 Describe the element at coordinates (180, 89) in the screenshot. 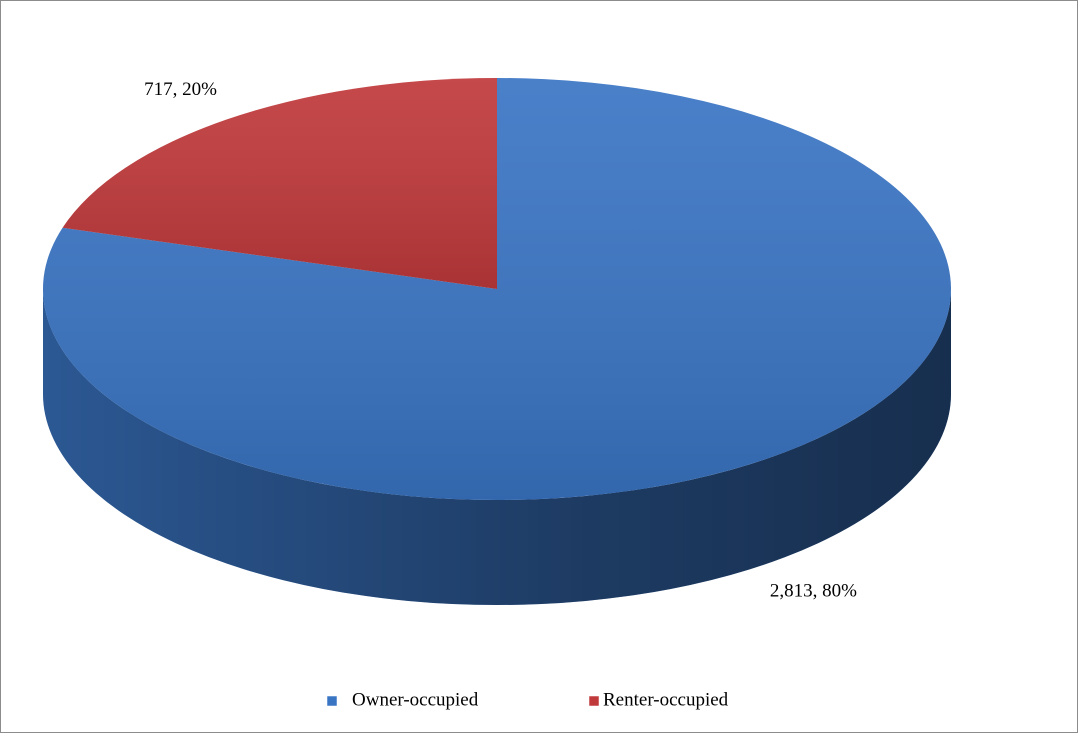

I see `data-label: 717, 20%` at that location.